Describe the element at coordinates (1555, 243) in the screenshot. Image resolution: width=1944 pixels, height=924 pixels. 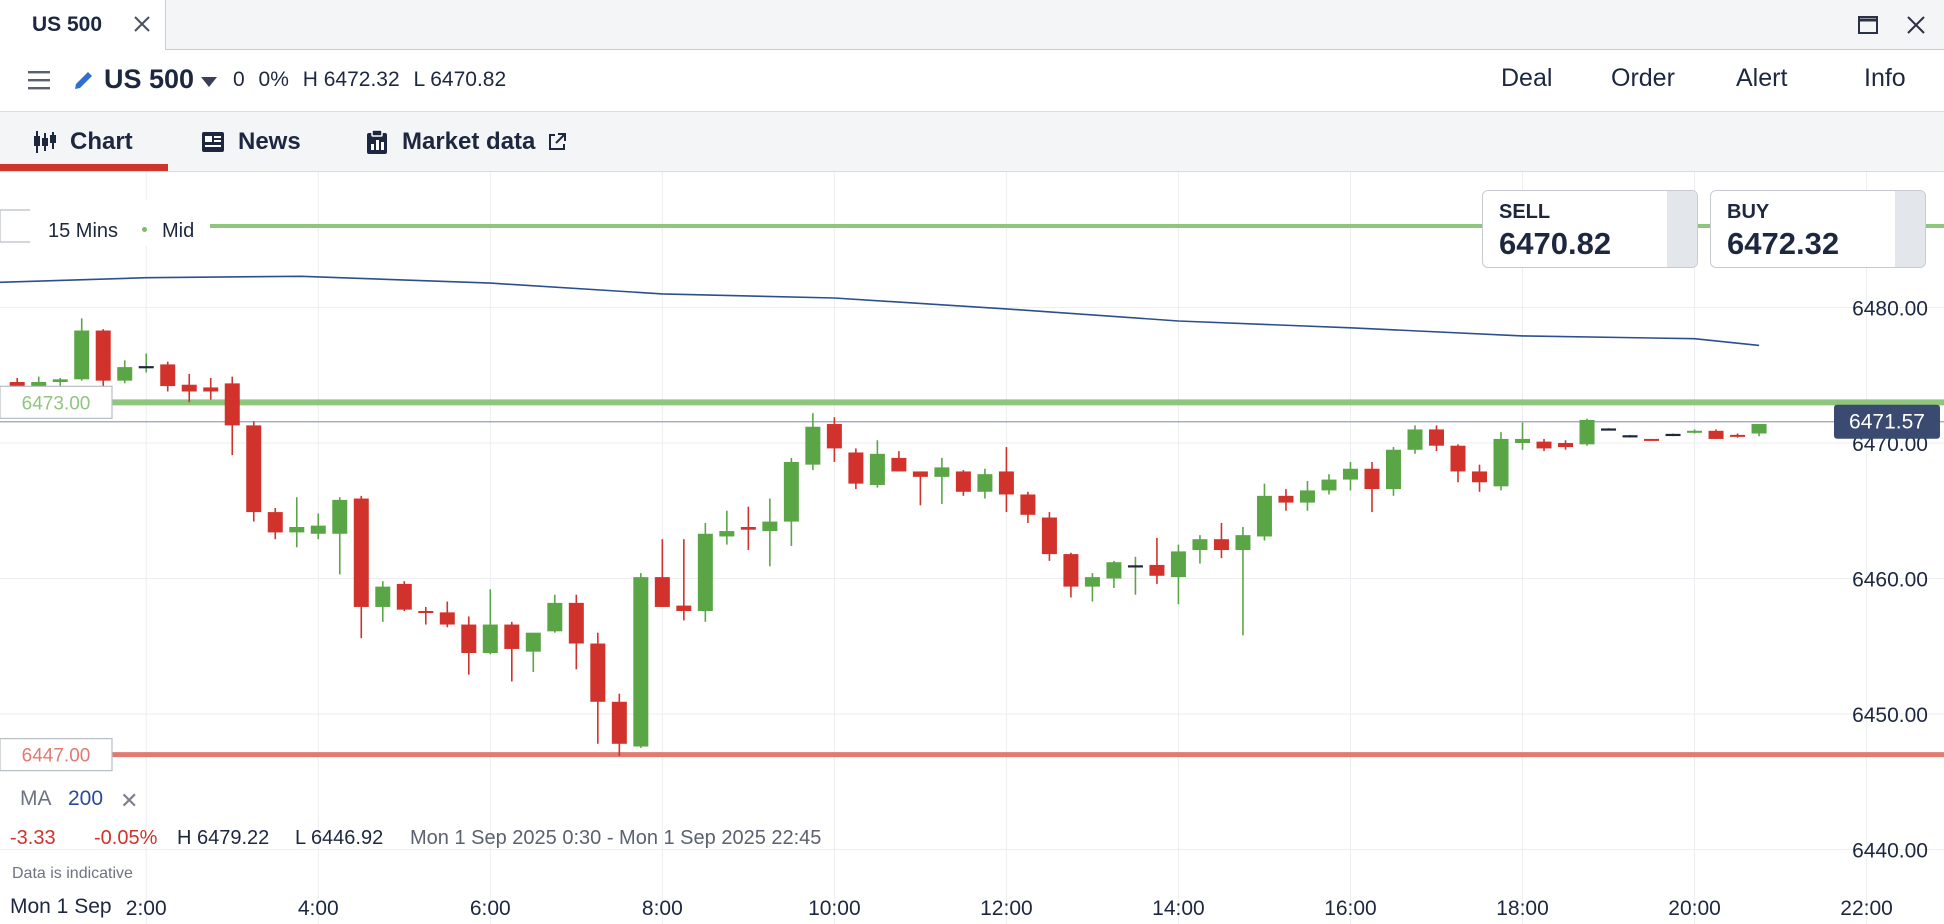
I see `sell-price: 6470.82` at that location.